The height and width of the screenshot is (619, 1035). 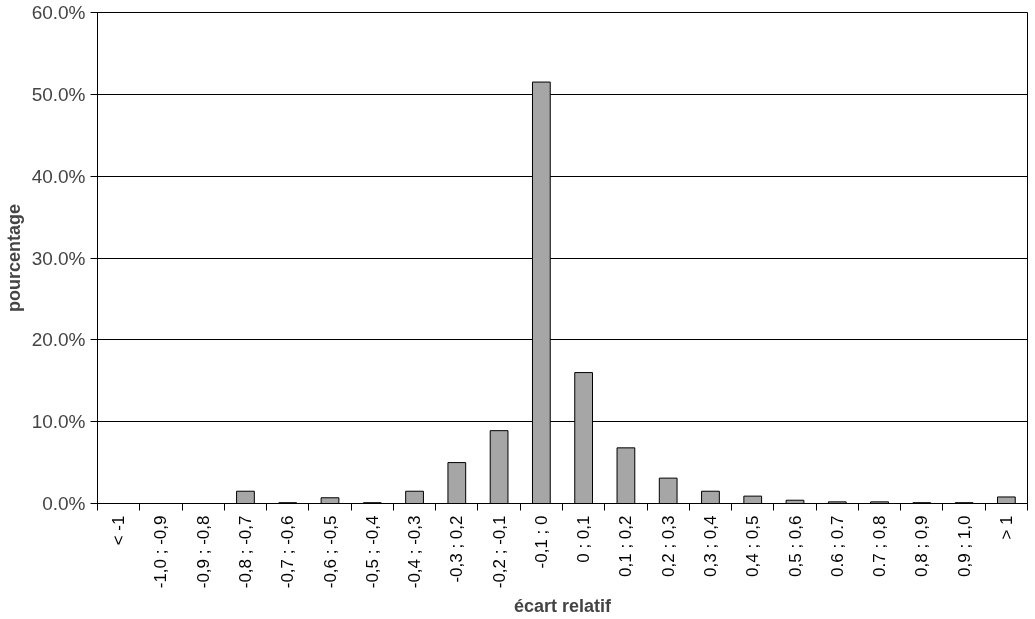 What do you see at coordinates (922, 546) in the screenshot?
I see `x-tick-label: 0,8 ; 0,9` at bounding box center [922, 546].